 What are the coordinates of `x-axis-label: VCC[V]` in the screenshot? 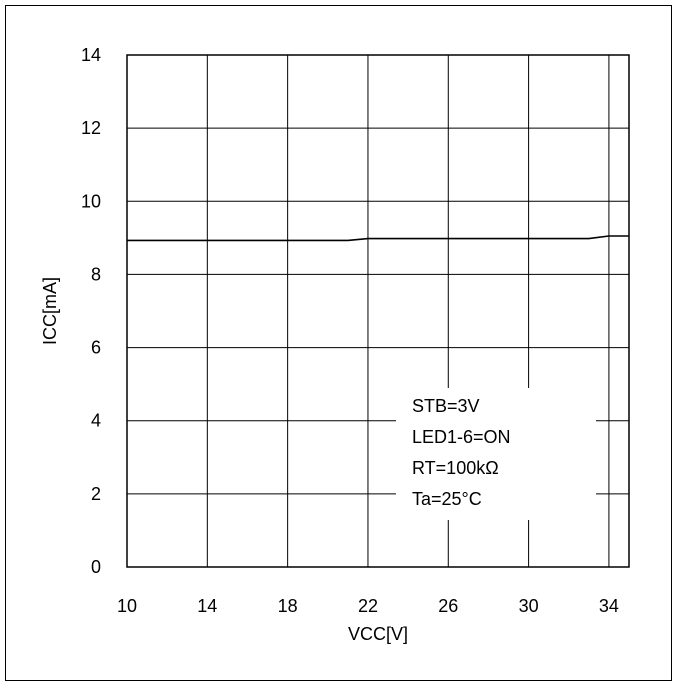 It's located at (378, 634).